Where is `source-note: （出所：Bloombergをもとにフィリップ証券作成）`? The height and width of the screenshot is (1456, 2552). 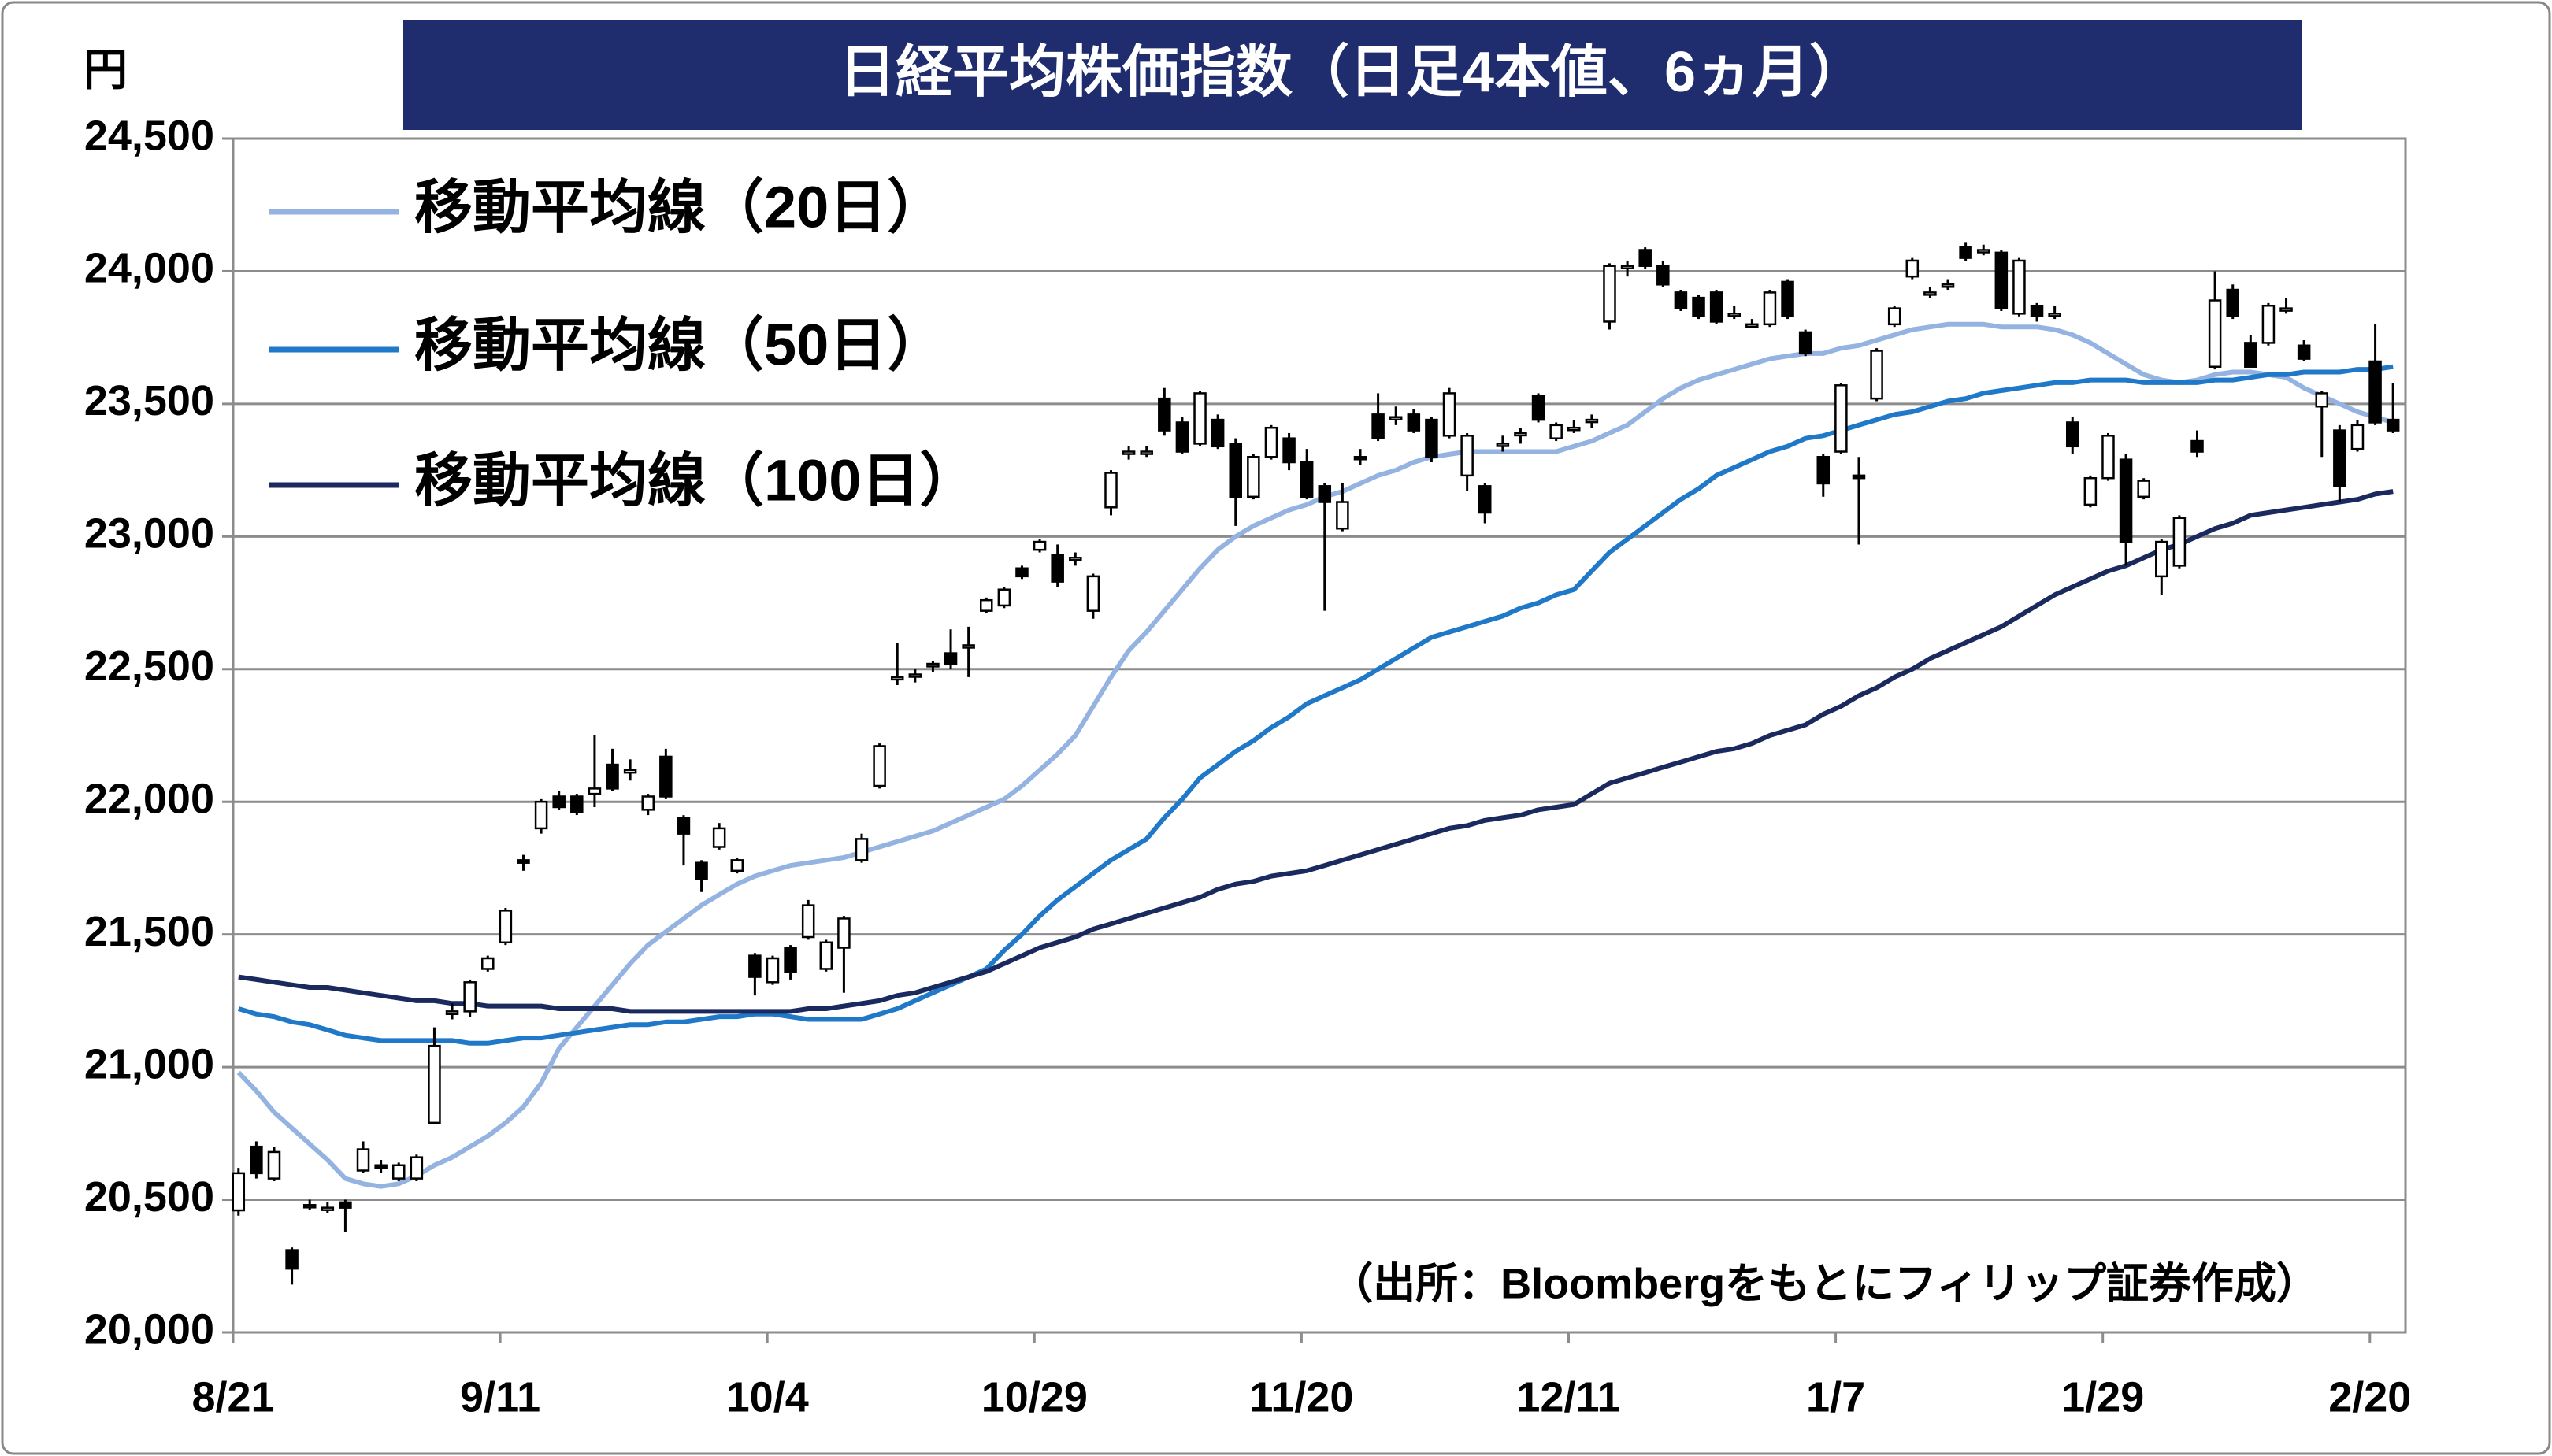
source-note: （出所：Bloombergをもとにフィリップ証券作成） is located at coordinates (1824, 1283).